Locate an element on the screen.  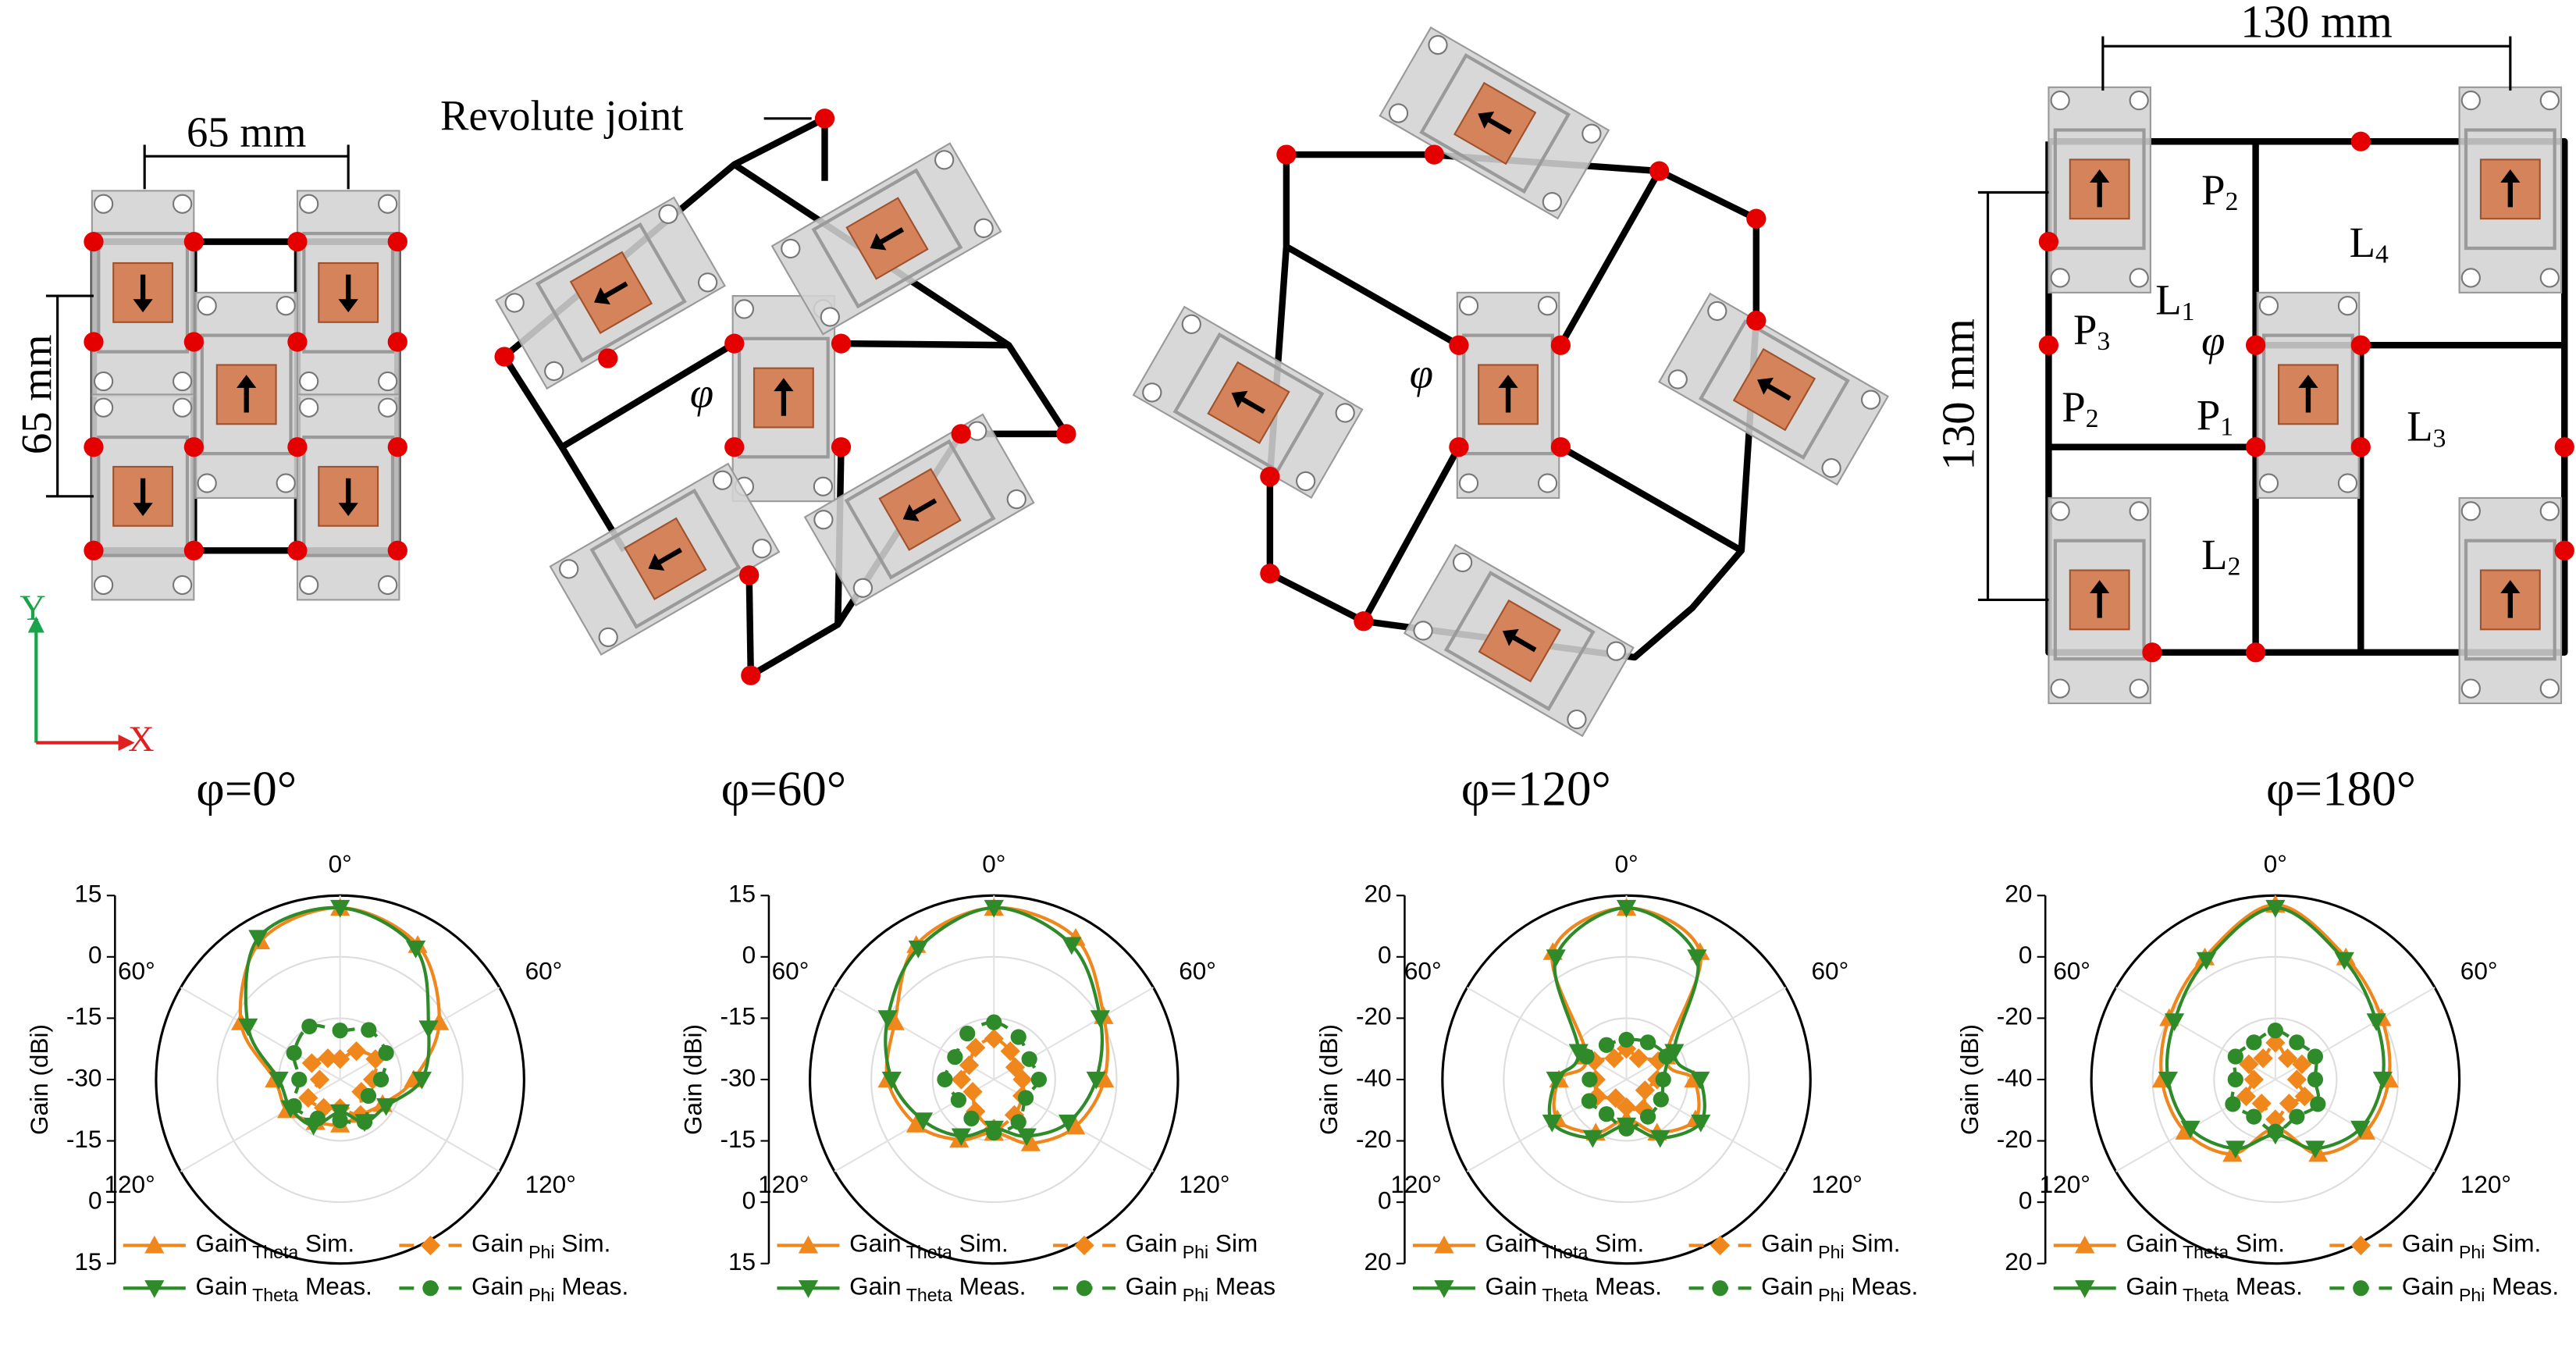
link-label: L1 is located at coordinates (2174, 301).